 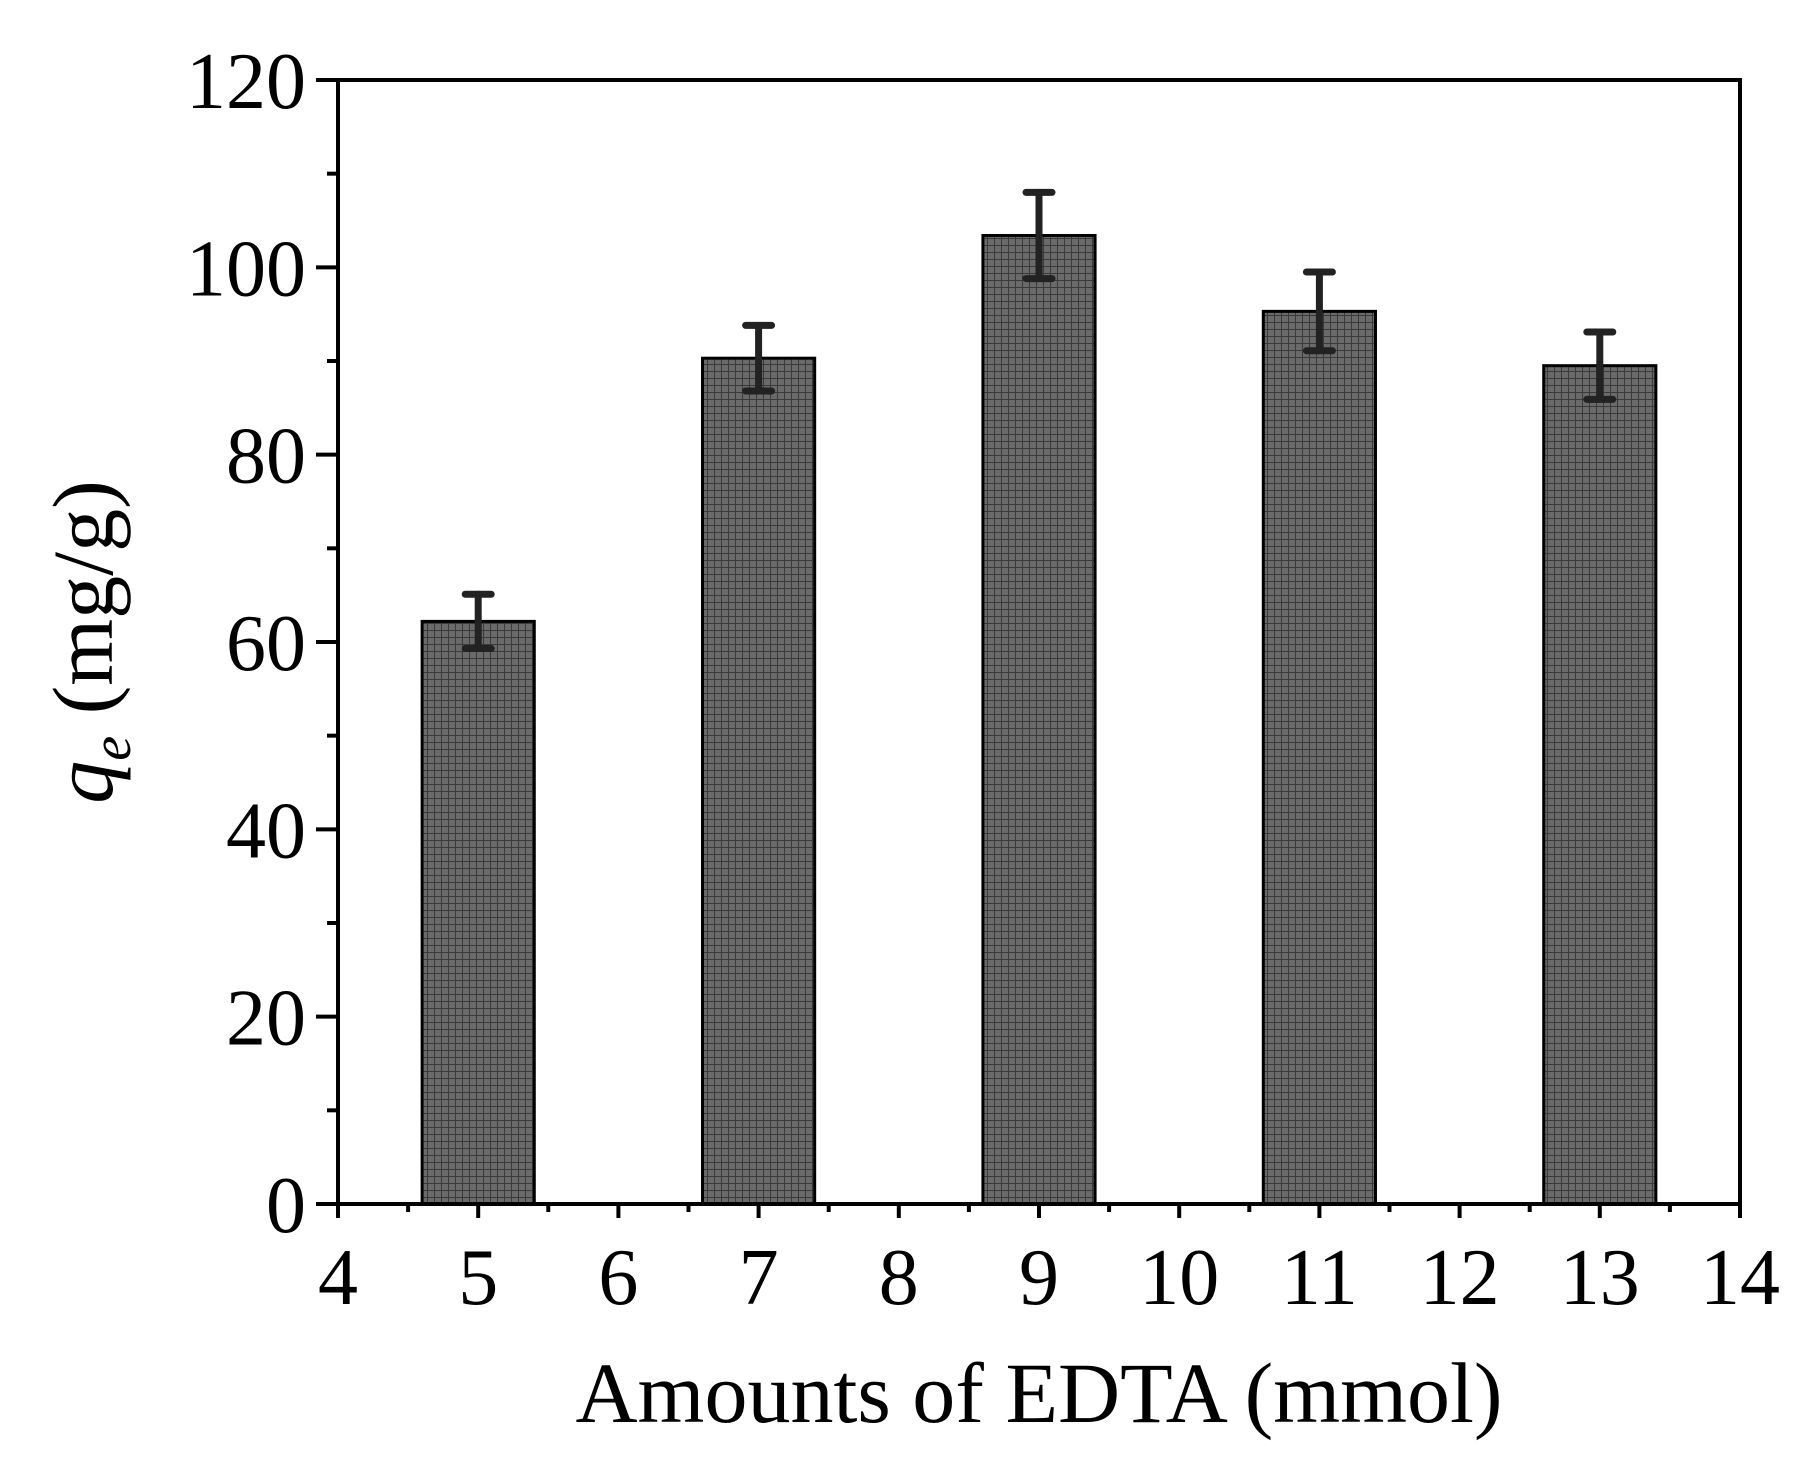 What do you see at coordinates (1179, 1278) in the screenshot?
I see `x-tick-label: 10` at bounding box center [1179, 1278].